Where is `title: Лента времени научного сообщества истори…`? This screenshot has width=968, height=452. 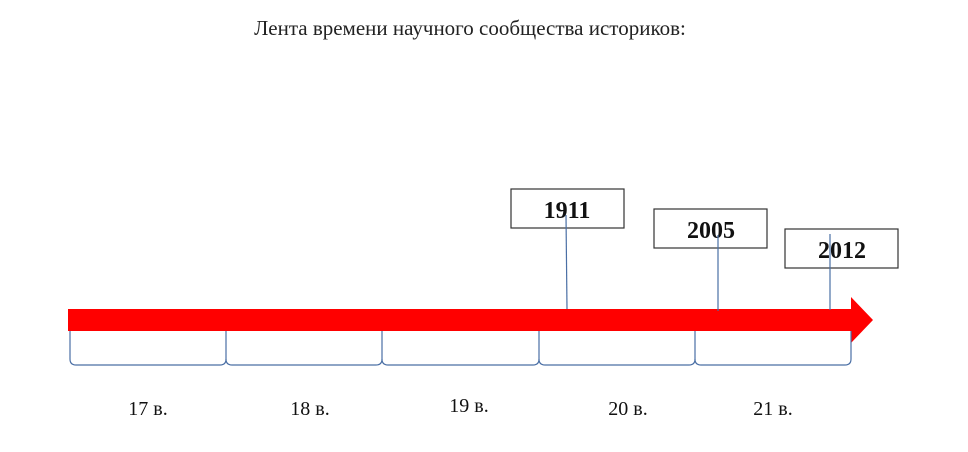
title: Лента времени научного сообщества истори… is located at coordinates (470, 28).